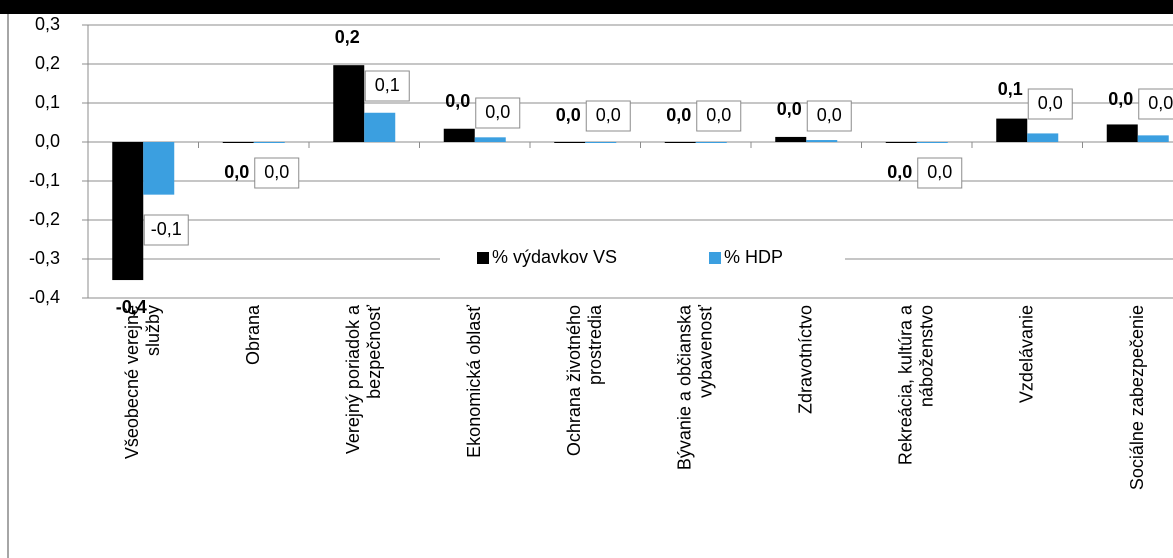  Describe the element at coordinates (584, 380) in the screenshot. I see `x-tick-label: Ochrana životnéhoprostredia` at that location.